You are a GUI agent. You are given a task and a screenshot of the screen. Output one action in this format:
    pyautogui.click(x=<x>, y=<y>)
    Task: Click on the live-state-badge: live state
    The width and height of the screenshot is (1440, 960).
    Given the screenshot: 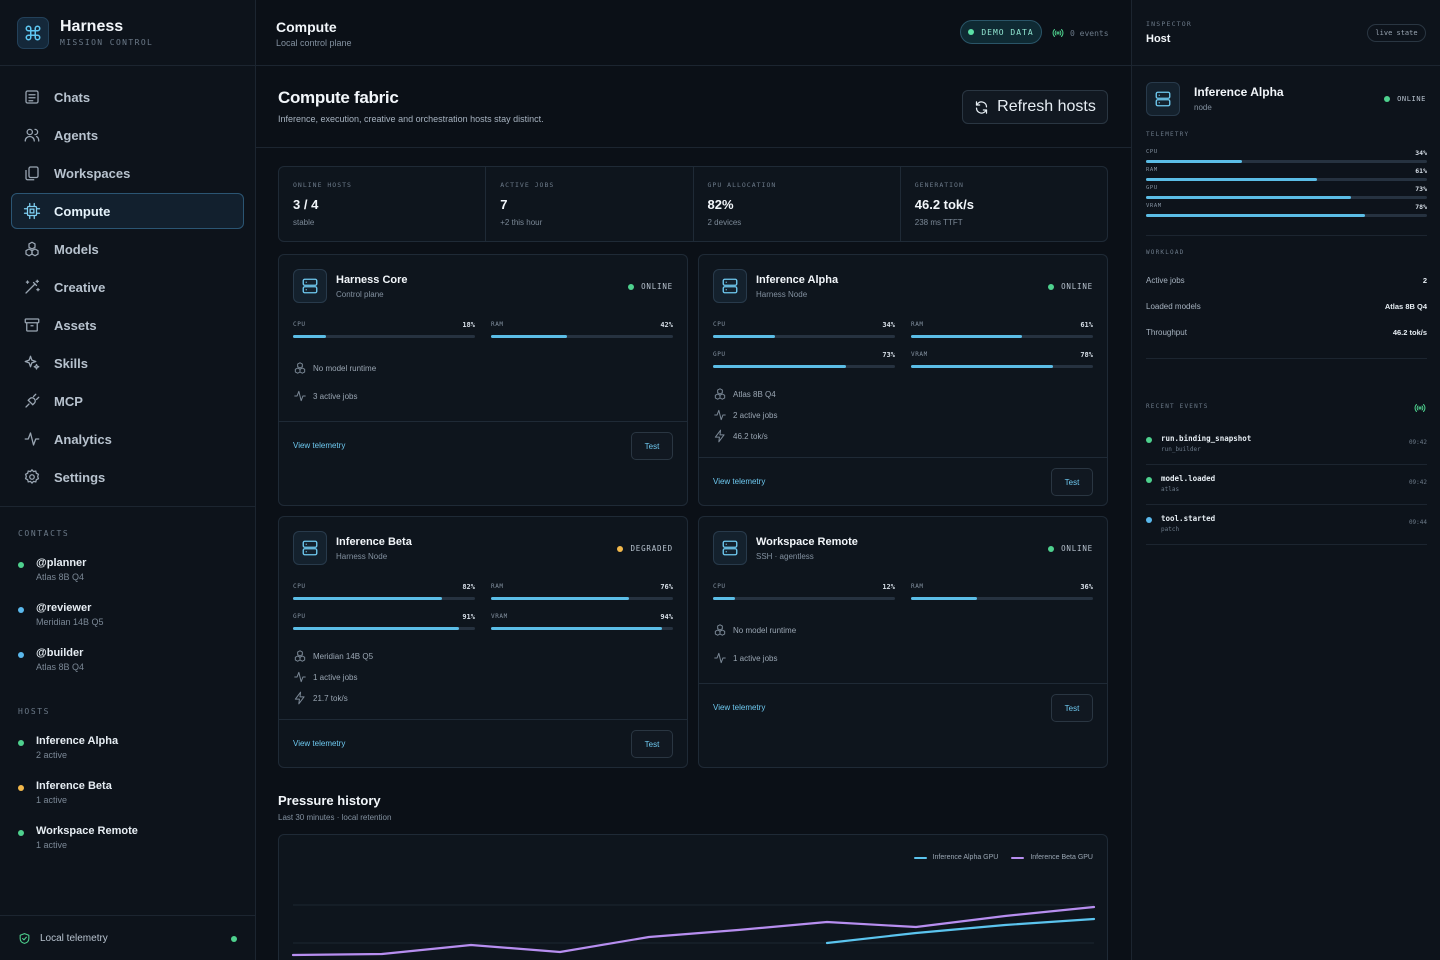 What is the action you would take?
    pyautogui.click(x=1396, y=33)
    